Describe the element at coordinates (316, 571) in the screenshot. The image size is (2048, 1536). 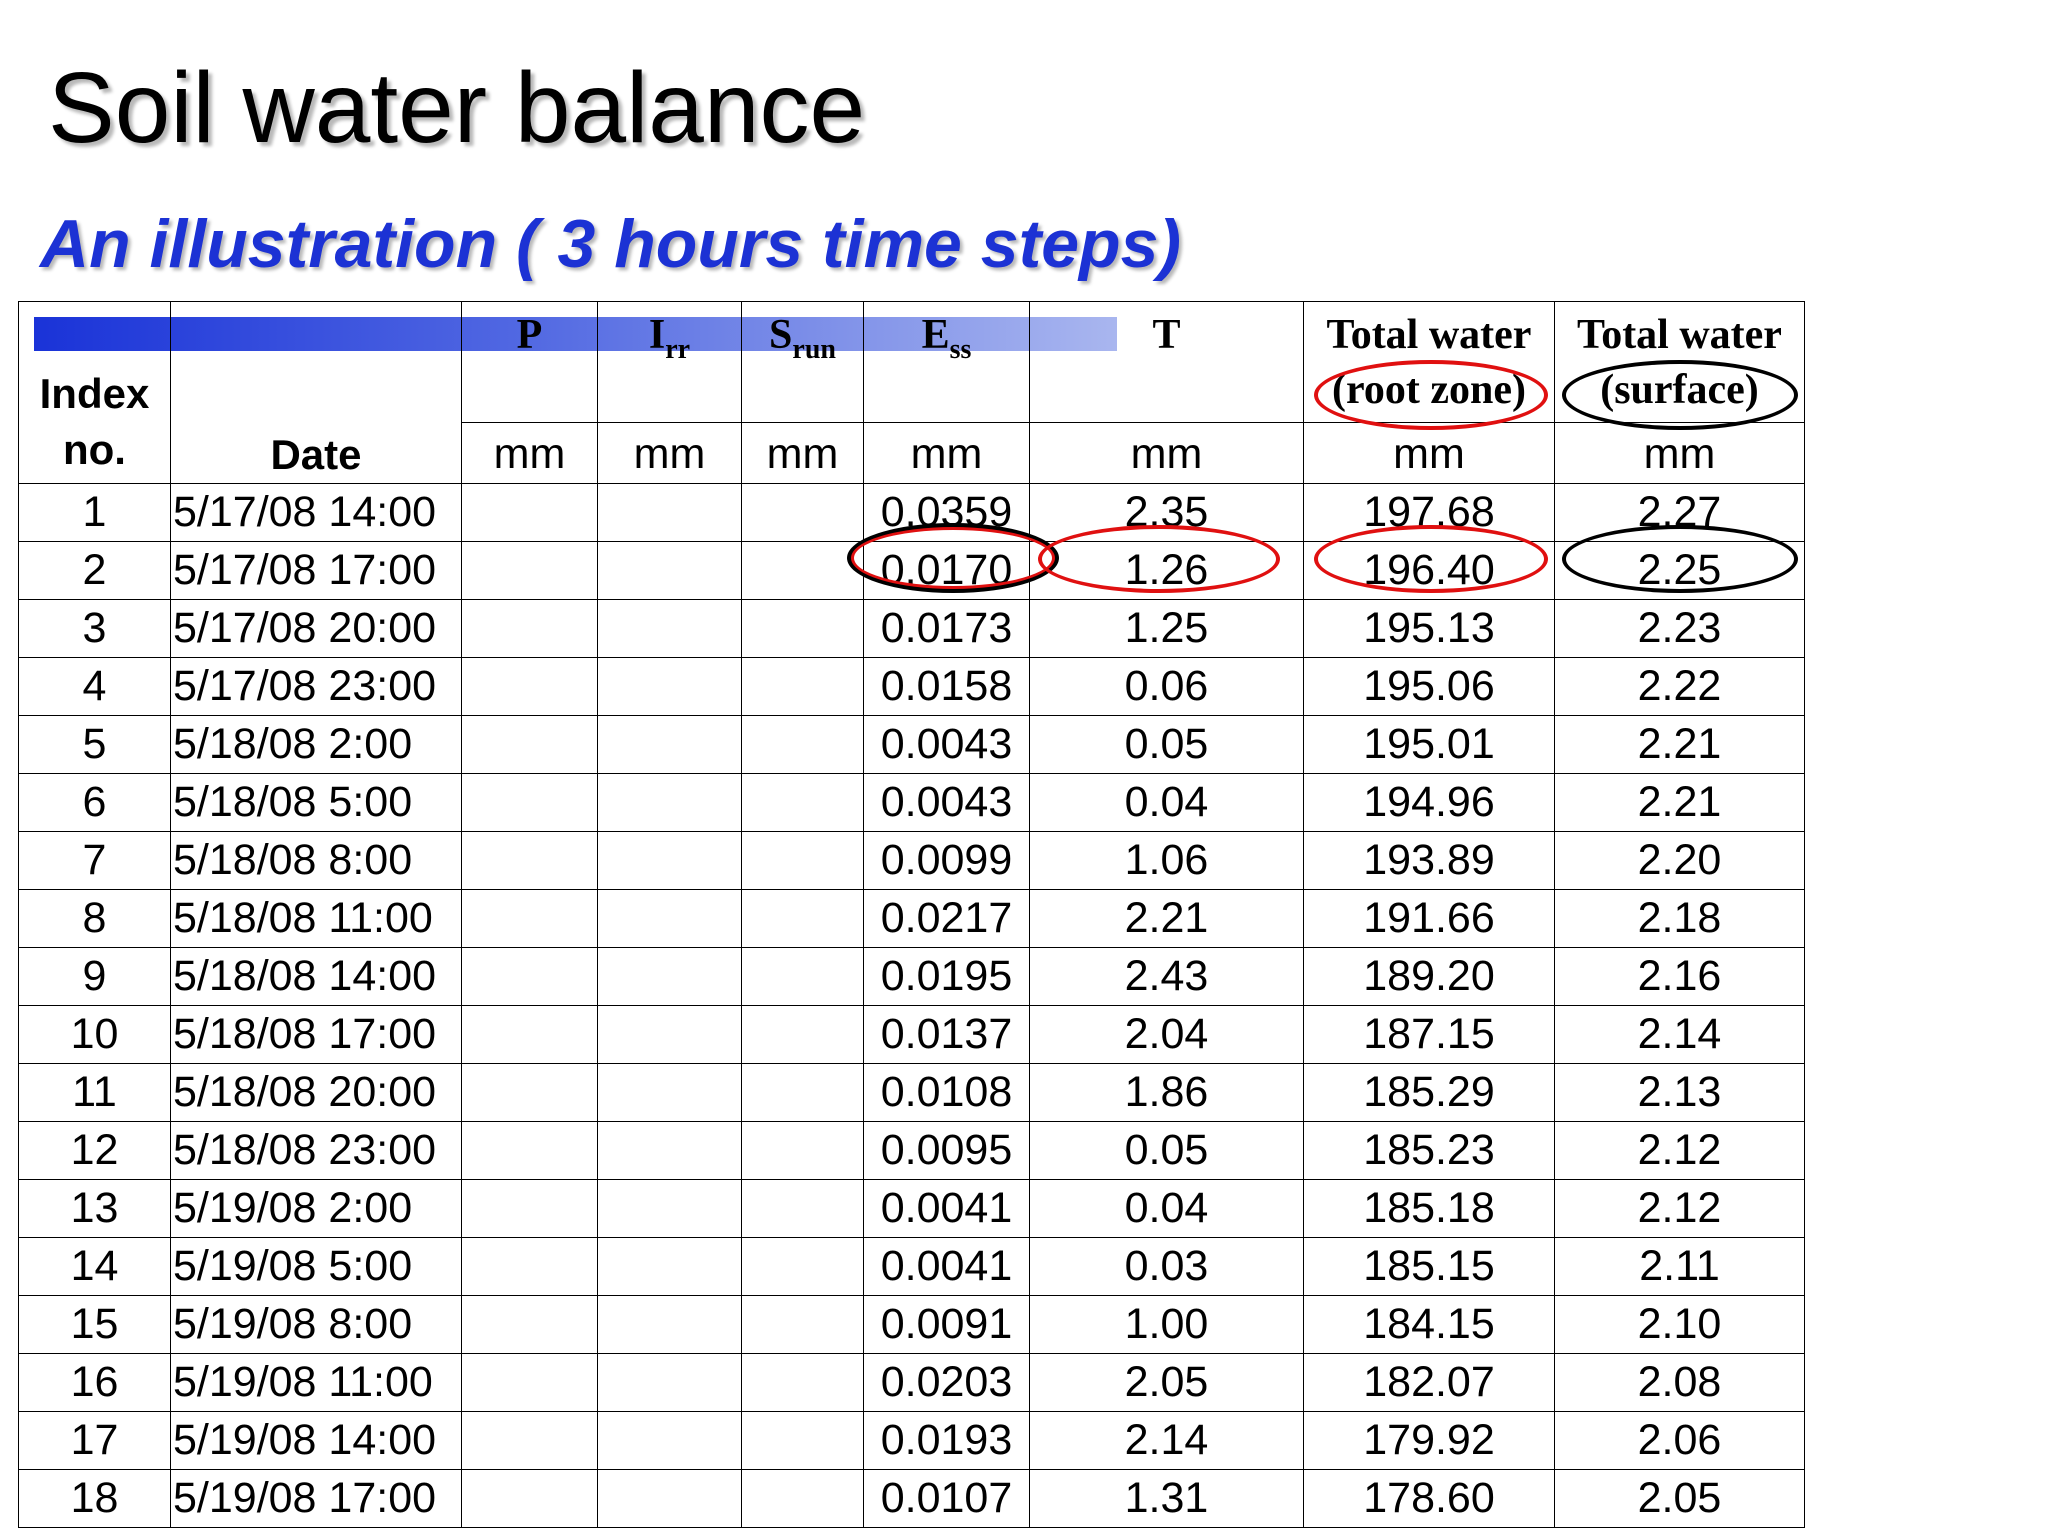
I see `cell-date: 5/17/08 17:00` at that location.